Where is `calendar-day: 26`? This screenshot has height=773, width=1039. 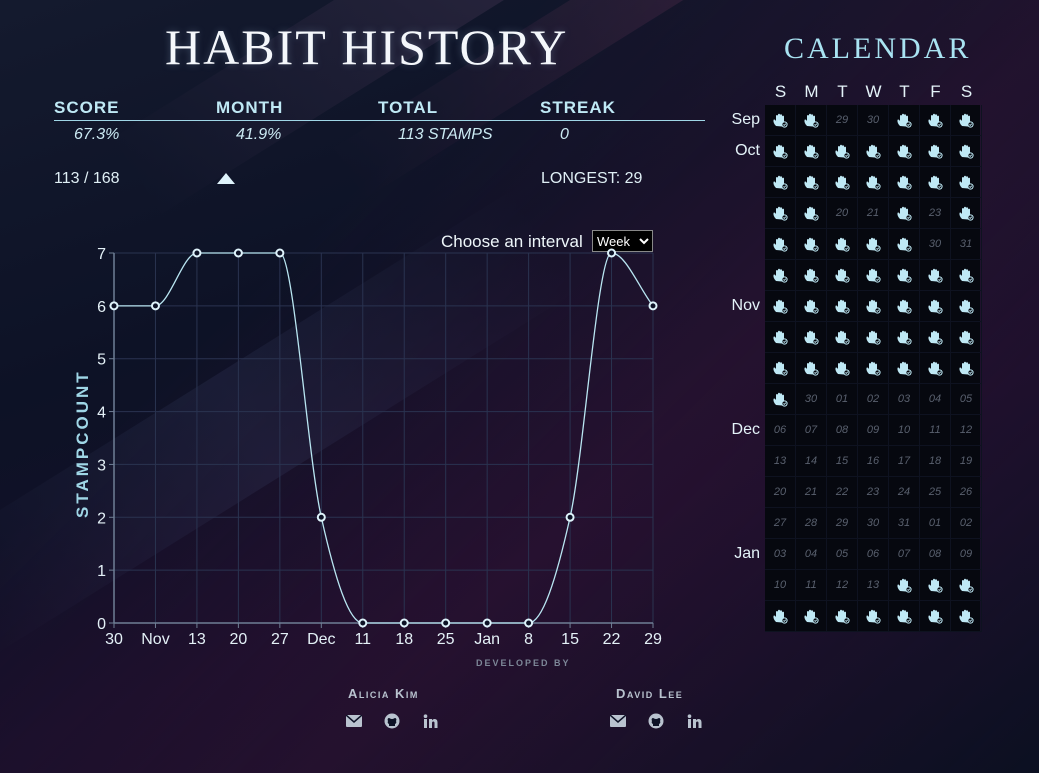
calendar-day: 26 is located at coordinates (966, 492).